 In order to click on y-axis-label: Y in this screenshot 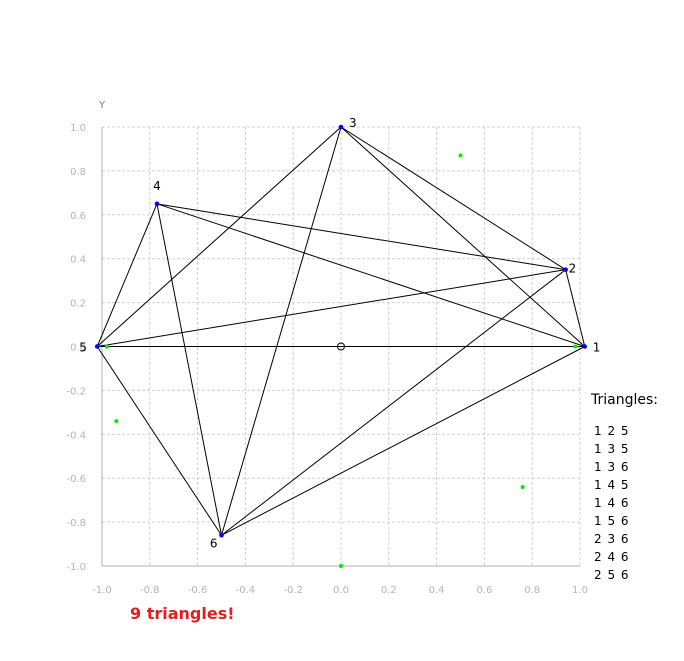, I will do `click(102, 105)`.